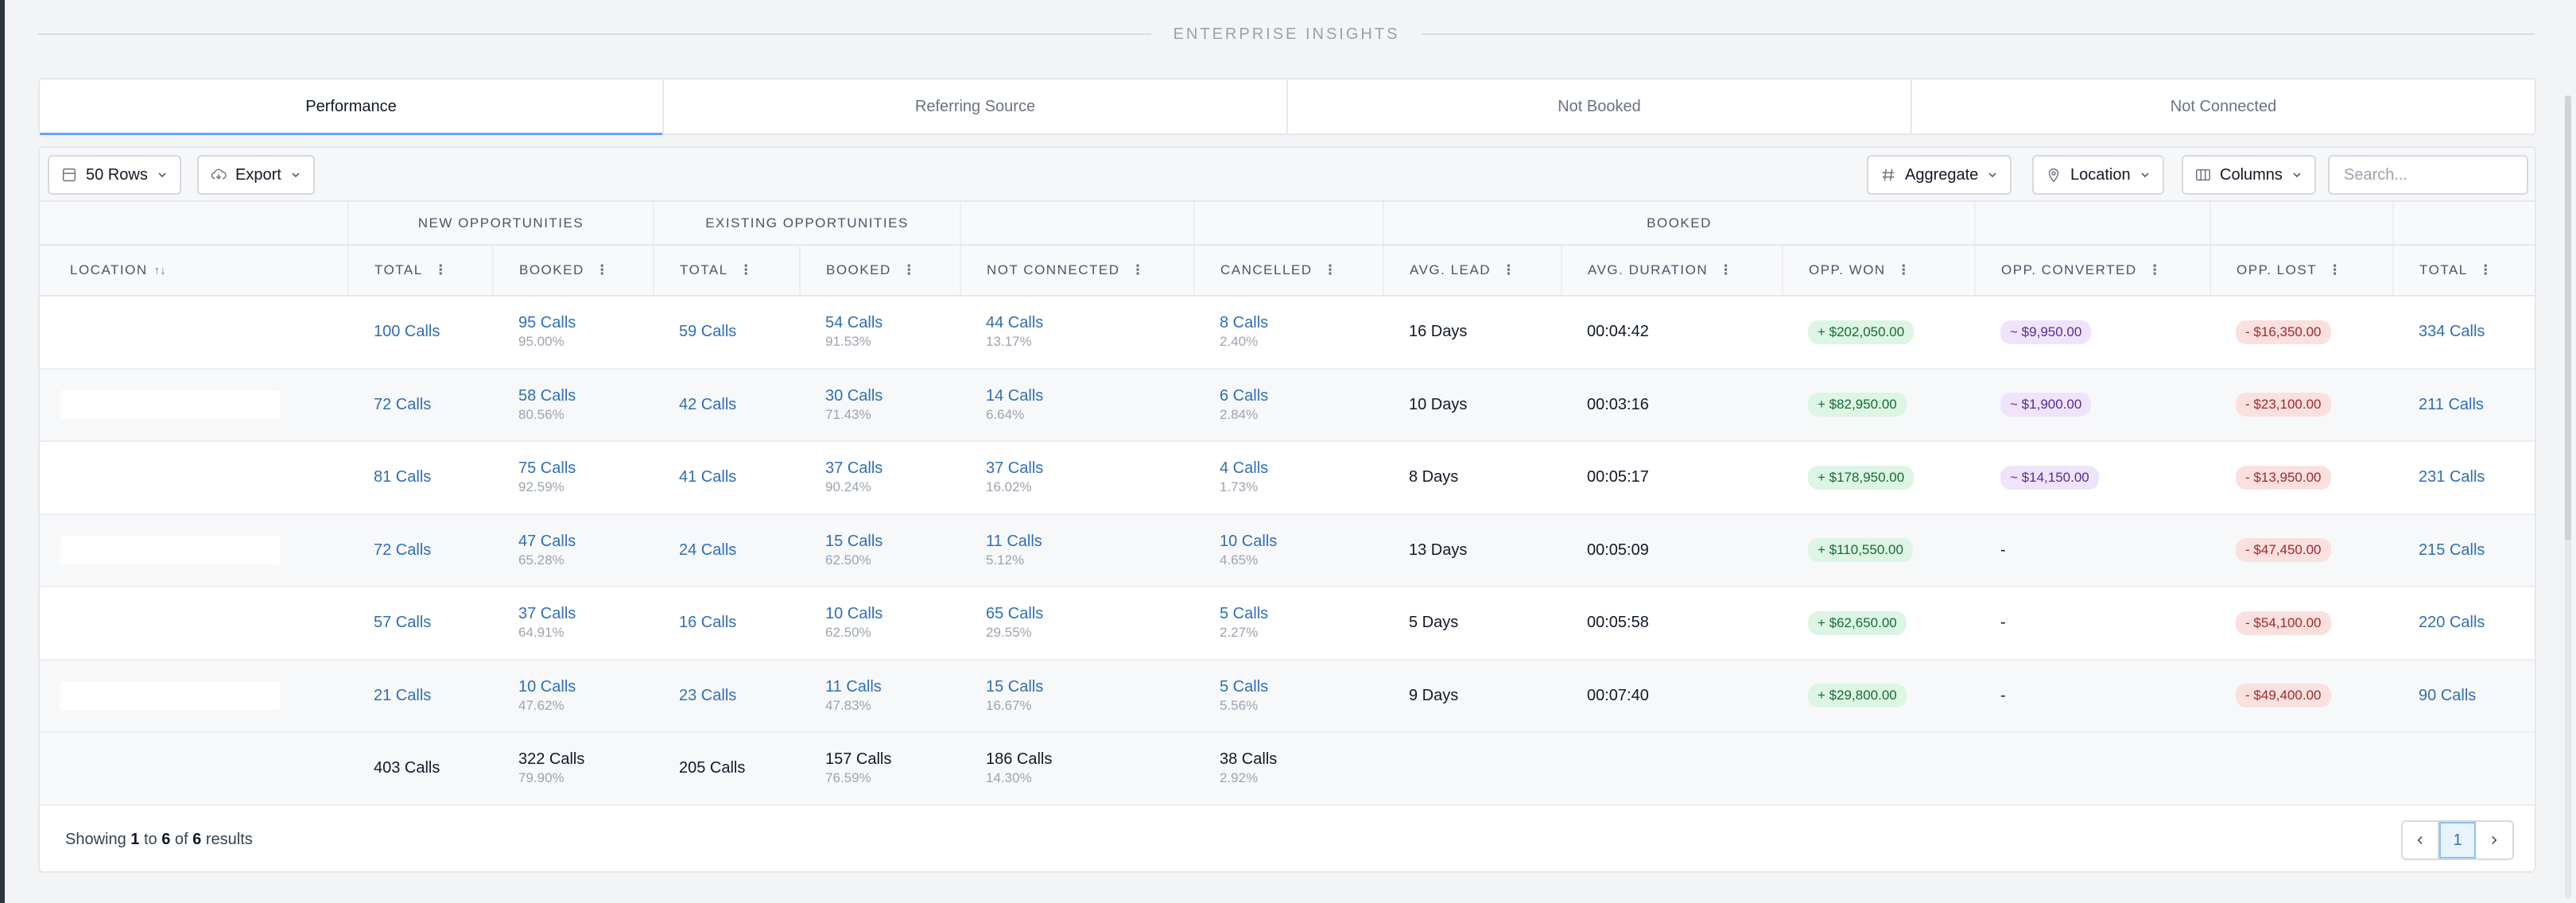 The width and height of the screenshot is (2576, 903). Describe the element at coordinates (256, 175) in the screenshot. I see `export-button: Export` at that location.